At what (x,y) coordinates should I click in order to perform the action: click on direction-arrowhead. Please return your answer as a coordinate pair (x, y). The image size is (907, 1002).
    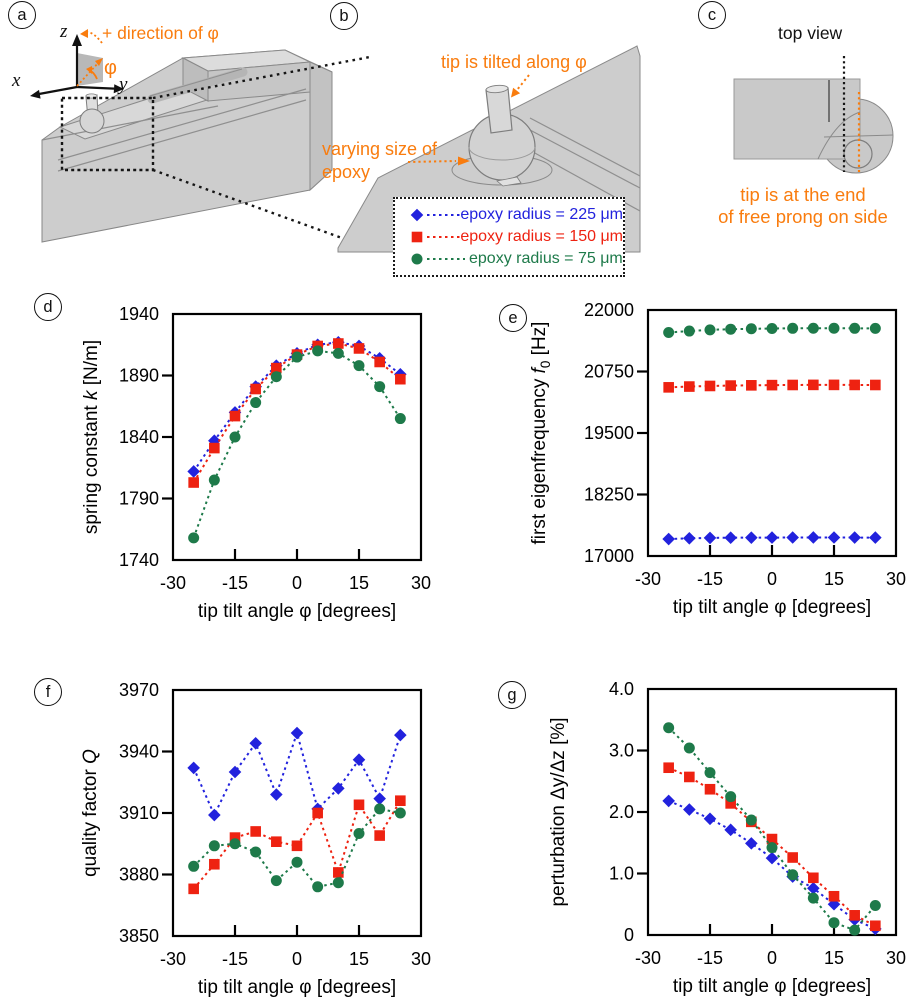
    Looking at the image, I should click on (84, 33).